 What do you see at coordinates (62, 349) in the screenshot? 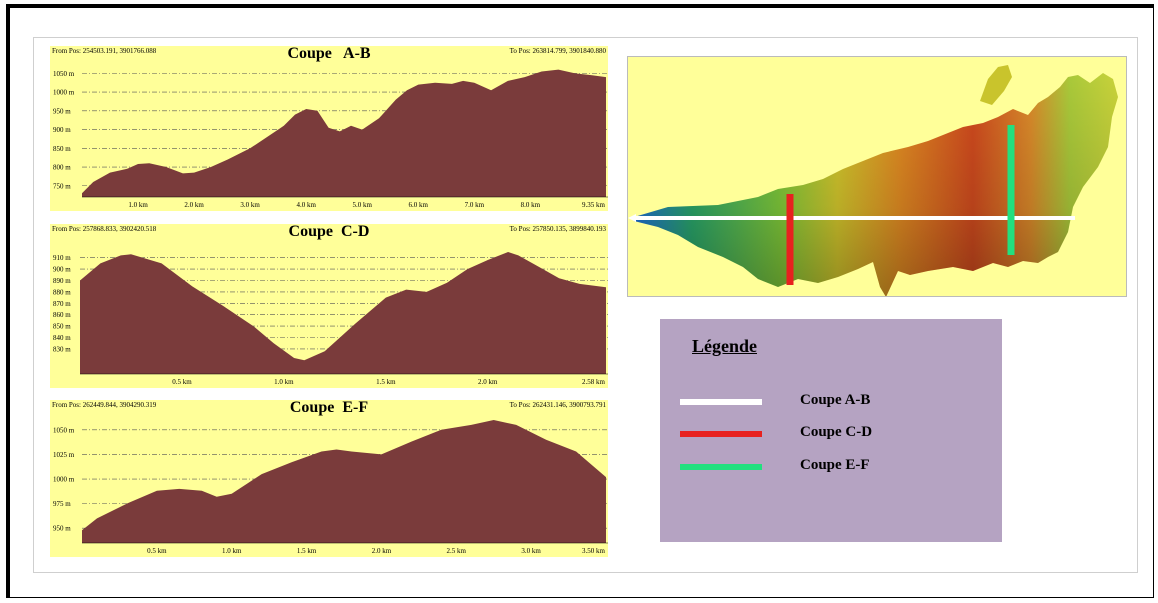
I see `y-tick-label: 830 m` at bounding box center [62, 349].